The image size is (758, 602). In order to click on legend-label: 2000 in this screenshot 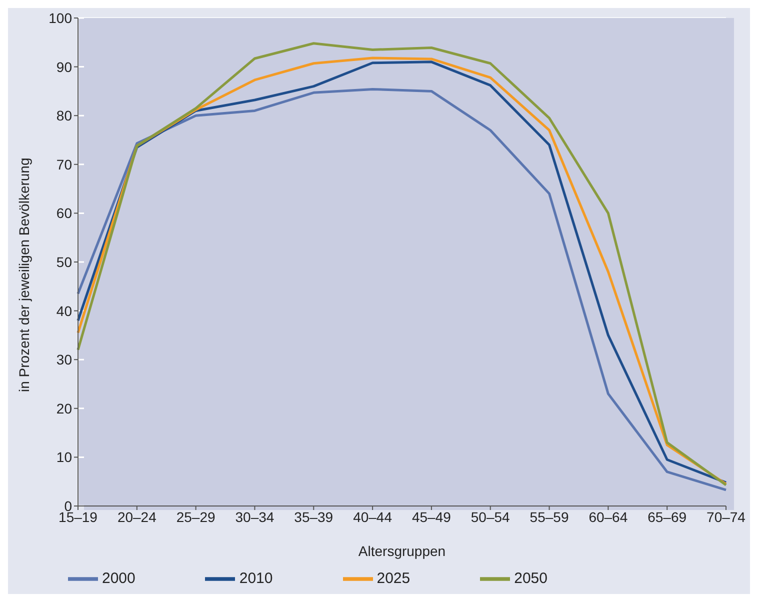, I will do `click(119, 578)`.